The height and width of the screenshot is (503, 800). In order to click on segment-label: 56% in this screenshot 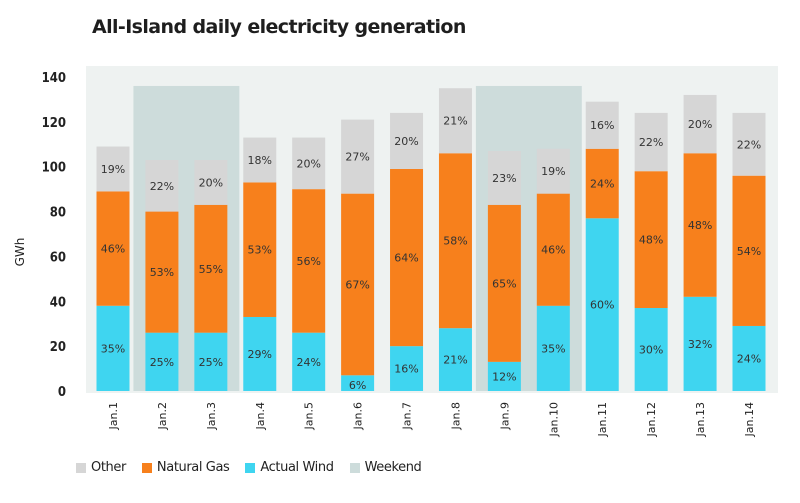, I will do `click(308, 261)`.